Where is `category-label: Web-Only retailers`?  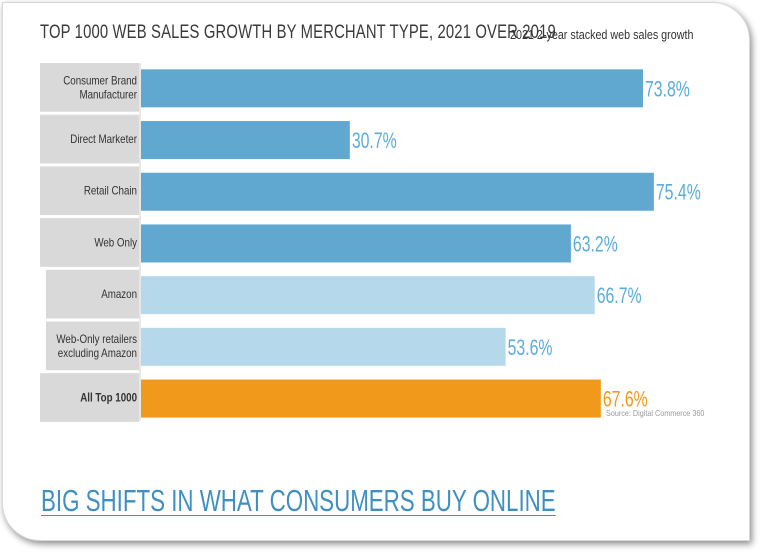 category-label: Web-Only retailers is located at coordinates (96, 339).